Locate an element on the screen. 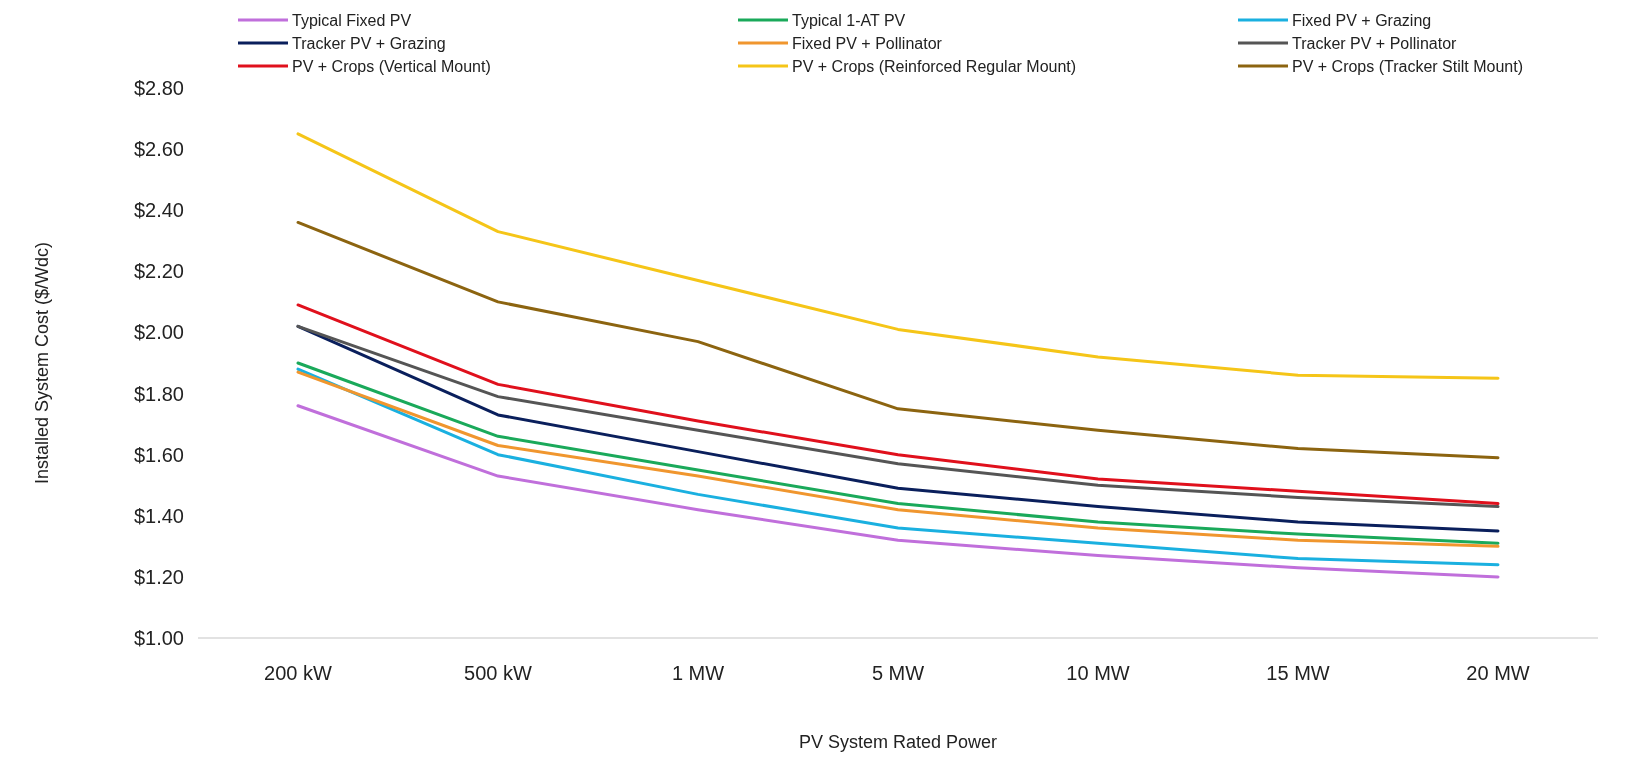 This screenshot has width=1629, height=780. x-tick-label: 500 kW is located at coordinates (498, 673).